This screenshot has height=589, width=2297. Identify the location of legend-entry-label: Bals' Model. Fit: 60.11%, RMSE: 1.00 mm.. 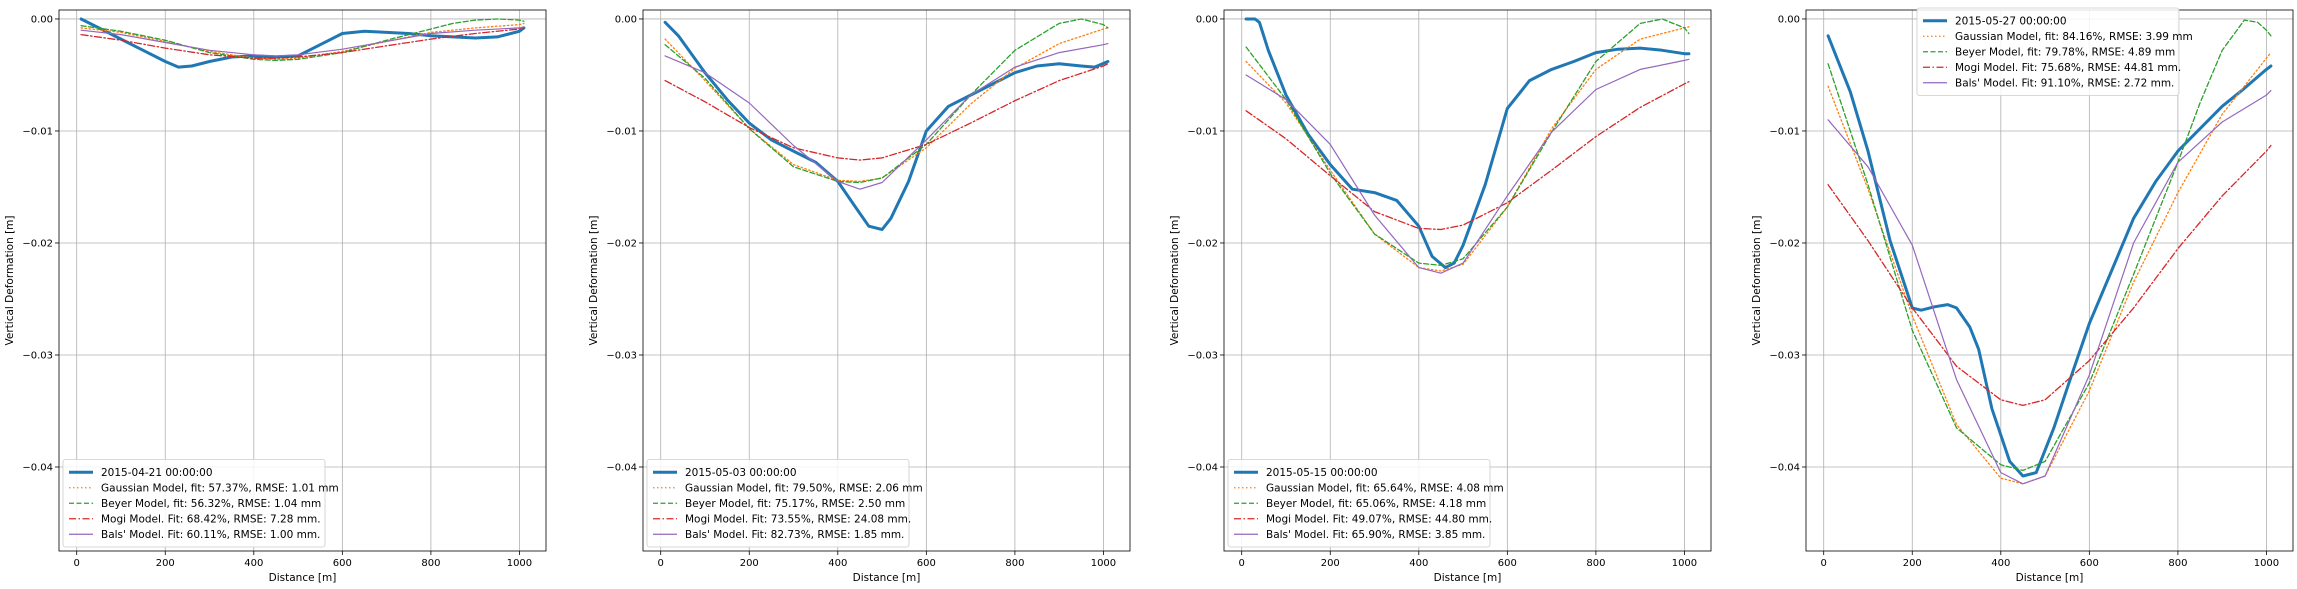
(210, 535).